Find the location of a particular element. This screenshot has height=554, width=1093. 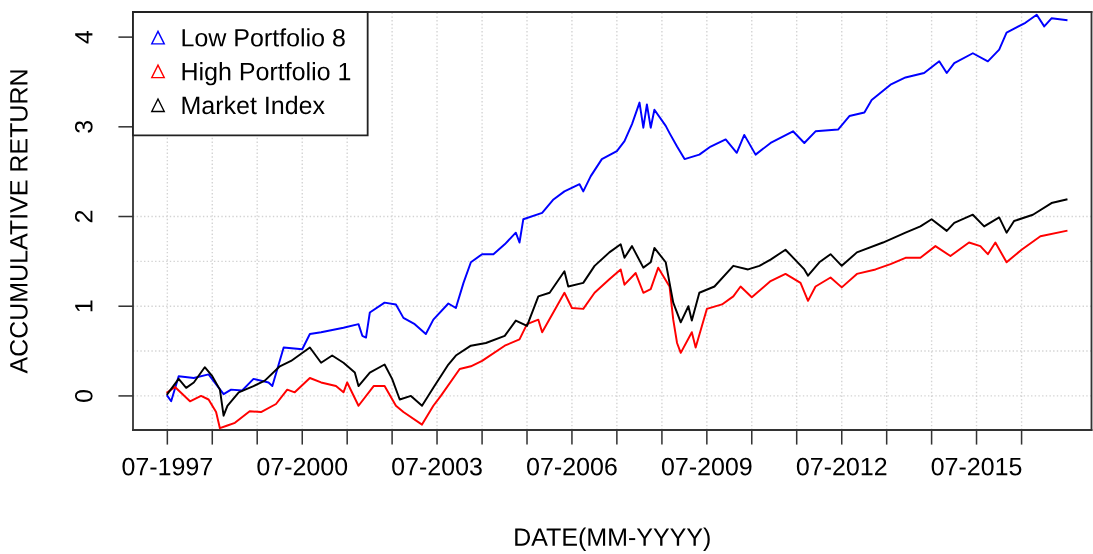

x-tick-label: 07-1997 is located at coordinates (167, 466).